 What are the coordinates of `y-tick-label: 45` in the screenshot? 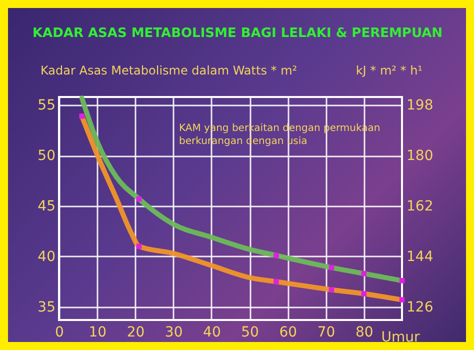 It's located at (47, 206).